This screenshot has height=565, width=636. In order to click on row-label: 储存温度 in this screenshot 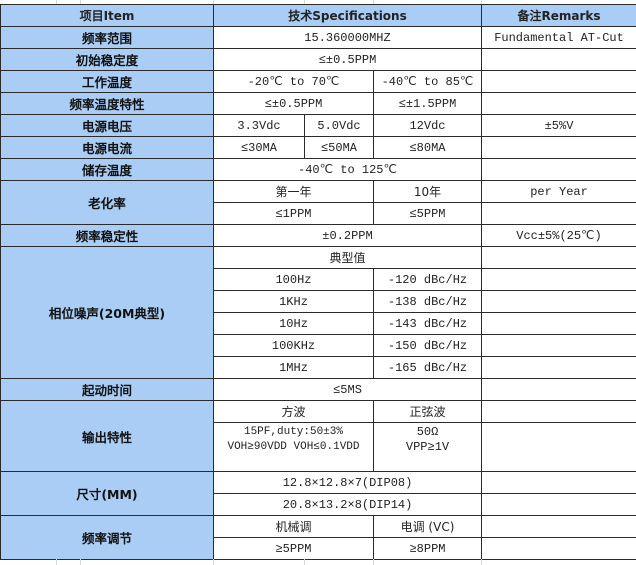, I will do `click(107, 169)`.